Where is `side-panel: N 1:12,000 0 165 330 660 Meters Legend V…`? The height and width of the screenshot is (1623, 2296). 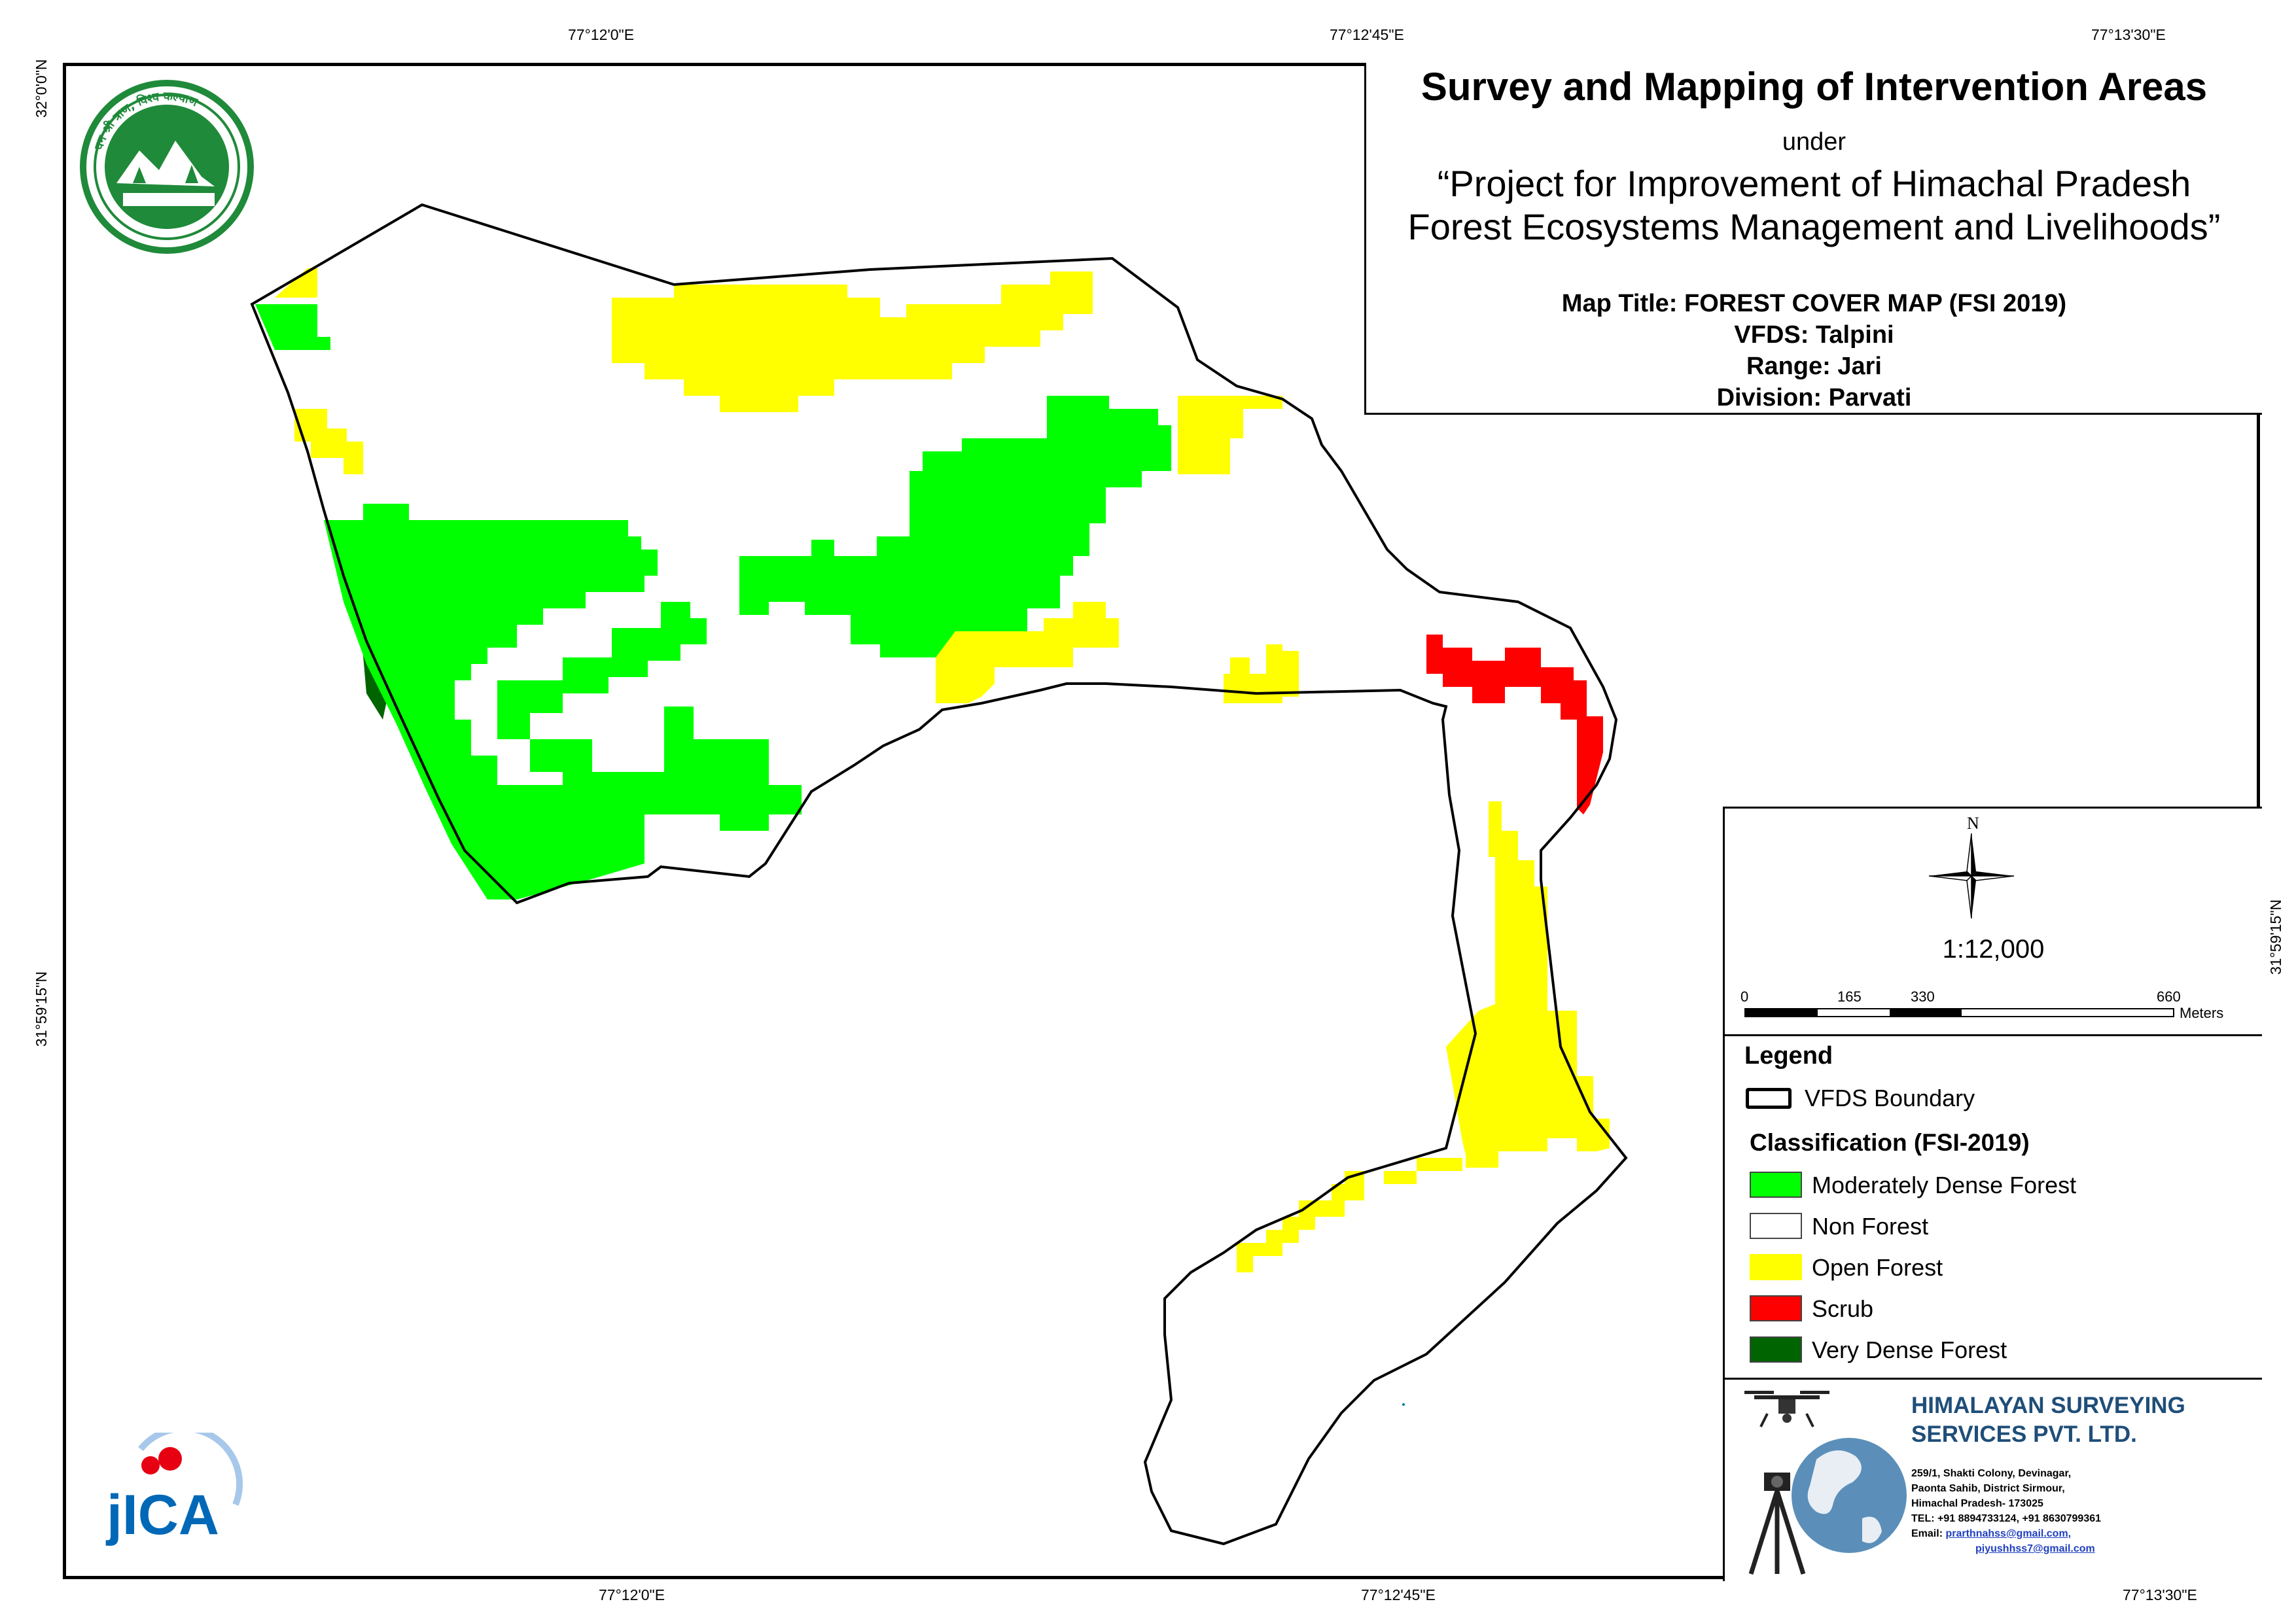
side-panel: N 1:12,000 0 165 330 660 Meters Legend V… is located at coordinates (1993, 1194).